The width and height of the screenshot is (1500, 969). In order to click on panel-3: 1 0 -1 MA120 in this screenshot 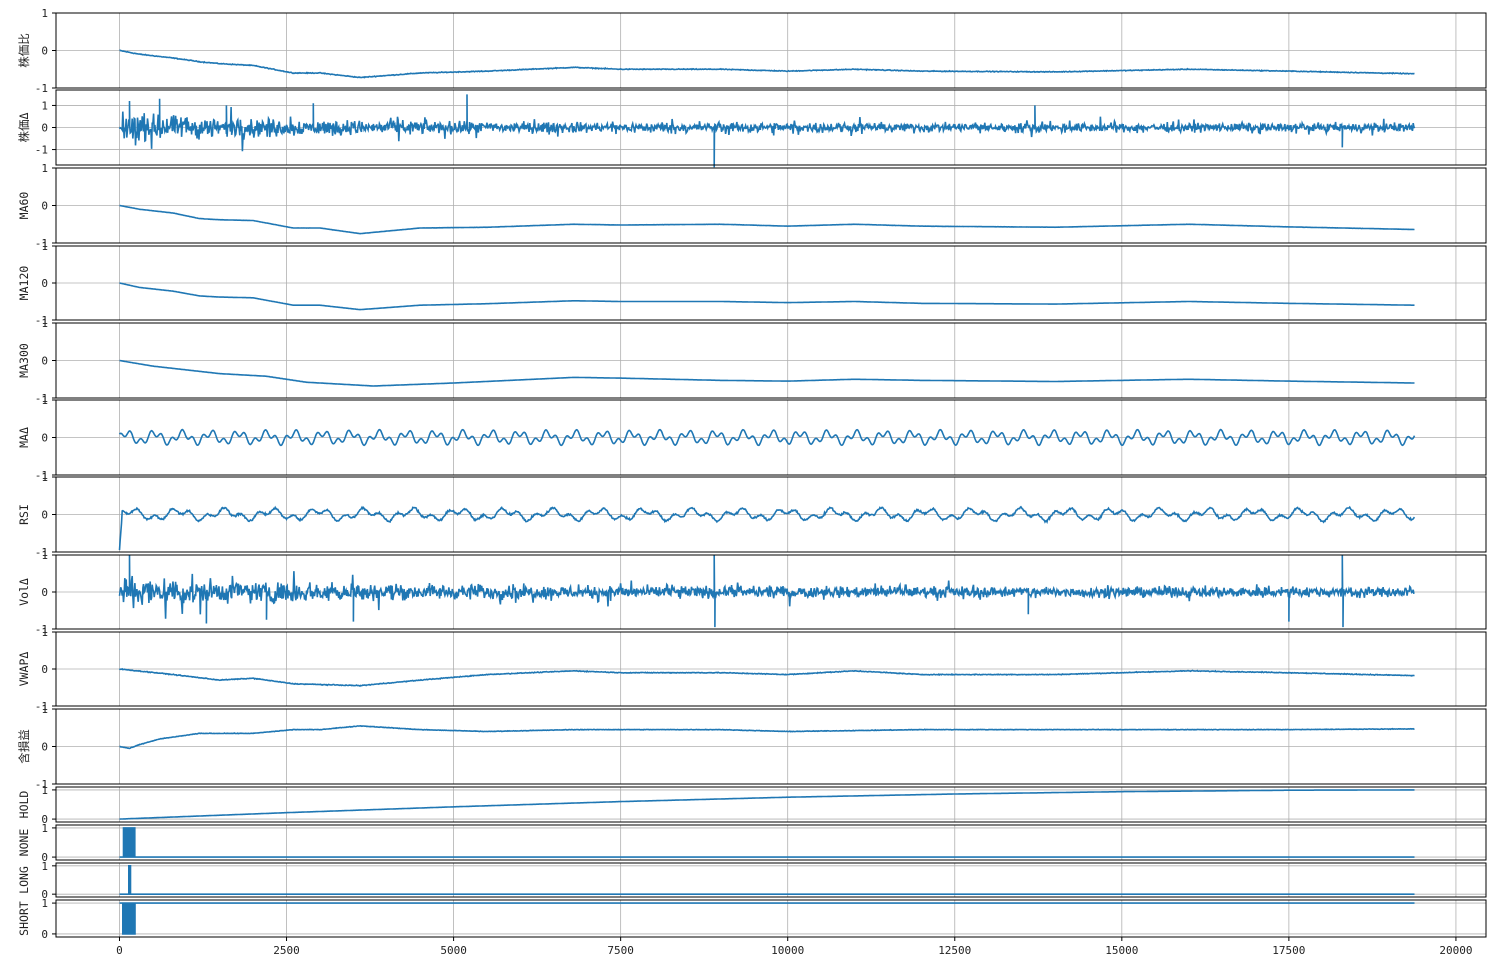, I will do `click(752, 283)`.